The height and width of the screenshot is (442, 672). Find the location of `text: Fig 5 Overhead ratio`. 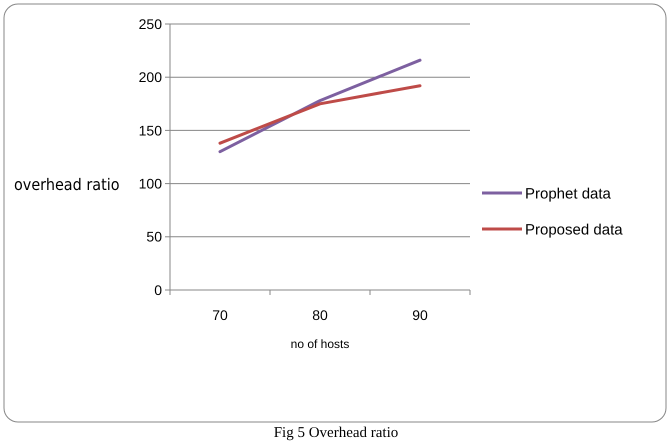

text: Fig 5 Overhead ratio is located at coordinates (336, 433).